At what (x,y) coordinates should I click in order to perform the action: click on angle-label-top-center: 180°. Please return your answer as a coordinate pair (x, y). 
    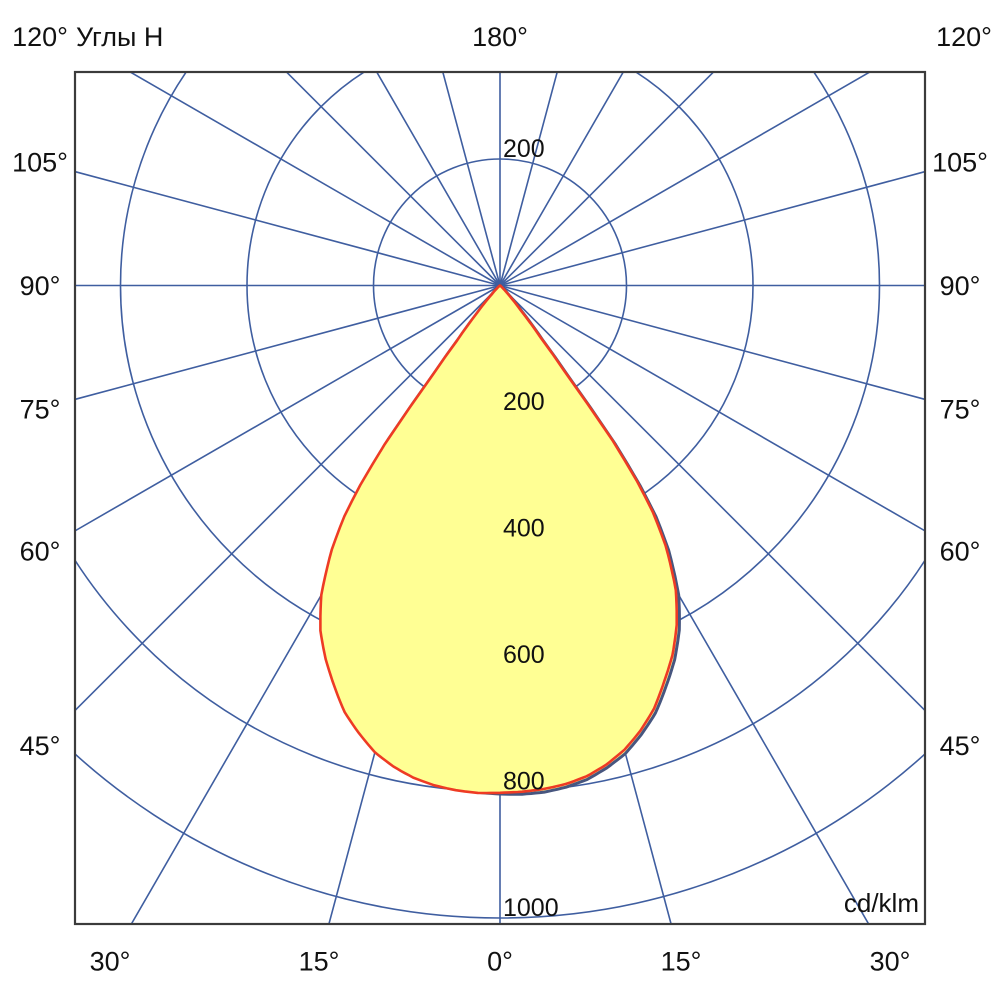
    Looking at the image, I should click on (500, 37).